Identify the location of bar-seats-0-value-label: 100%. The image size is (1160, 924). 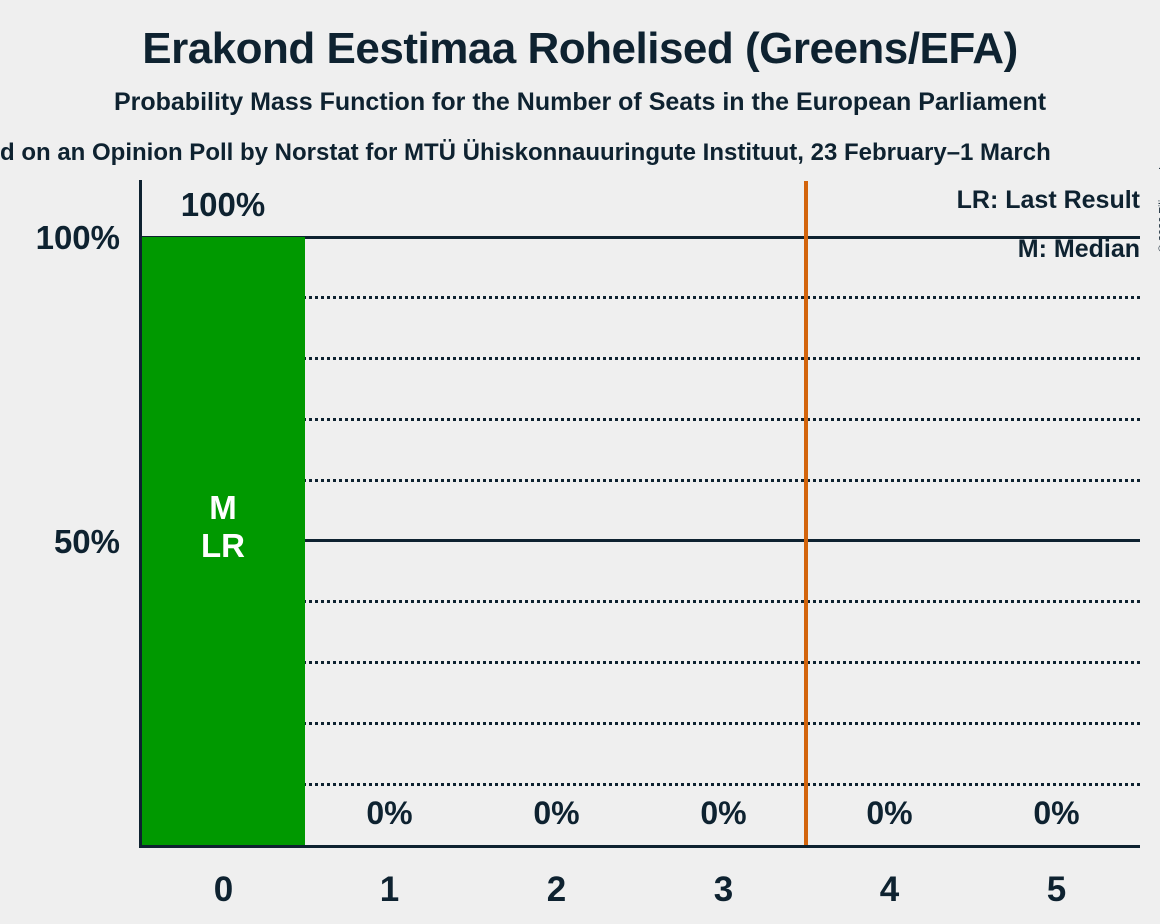
(223, 204).